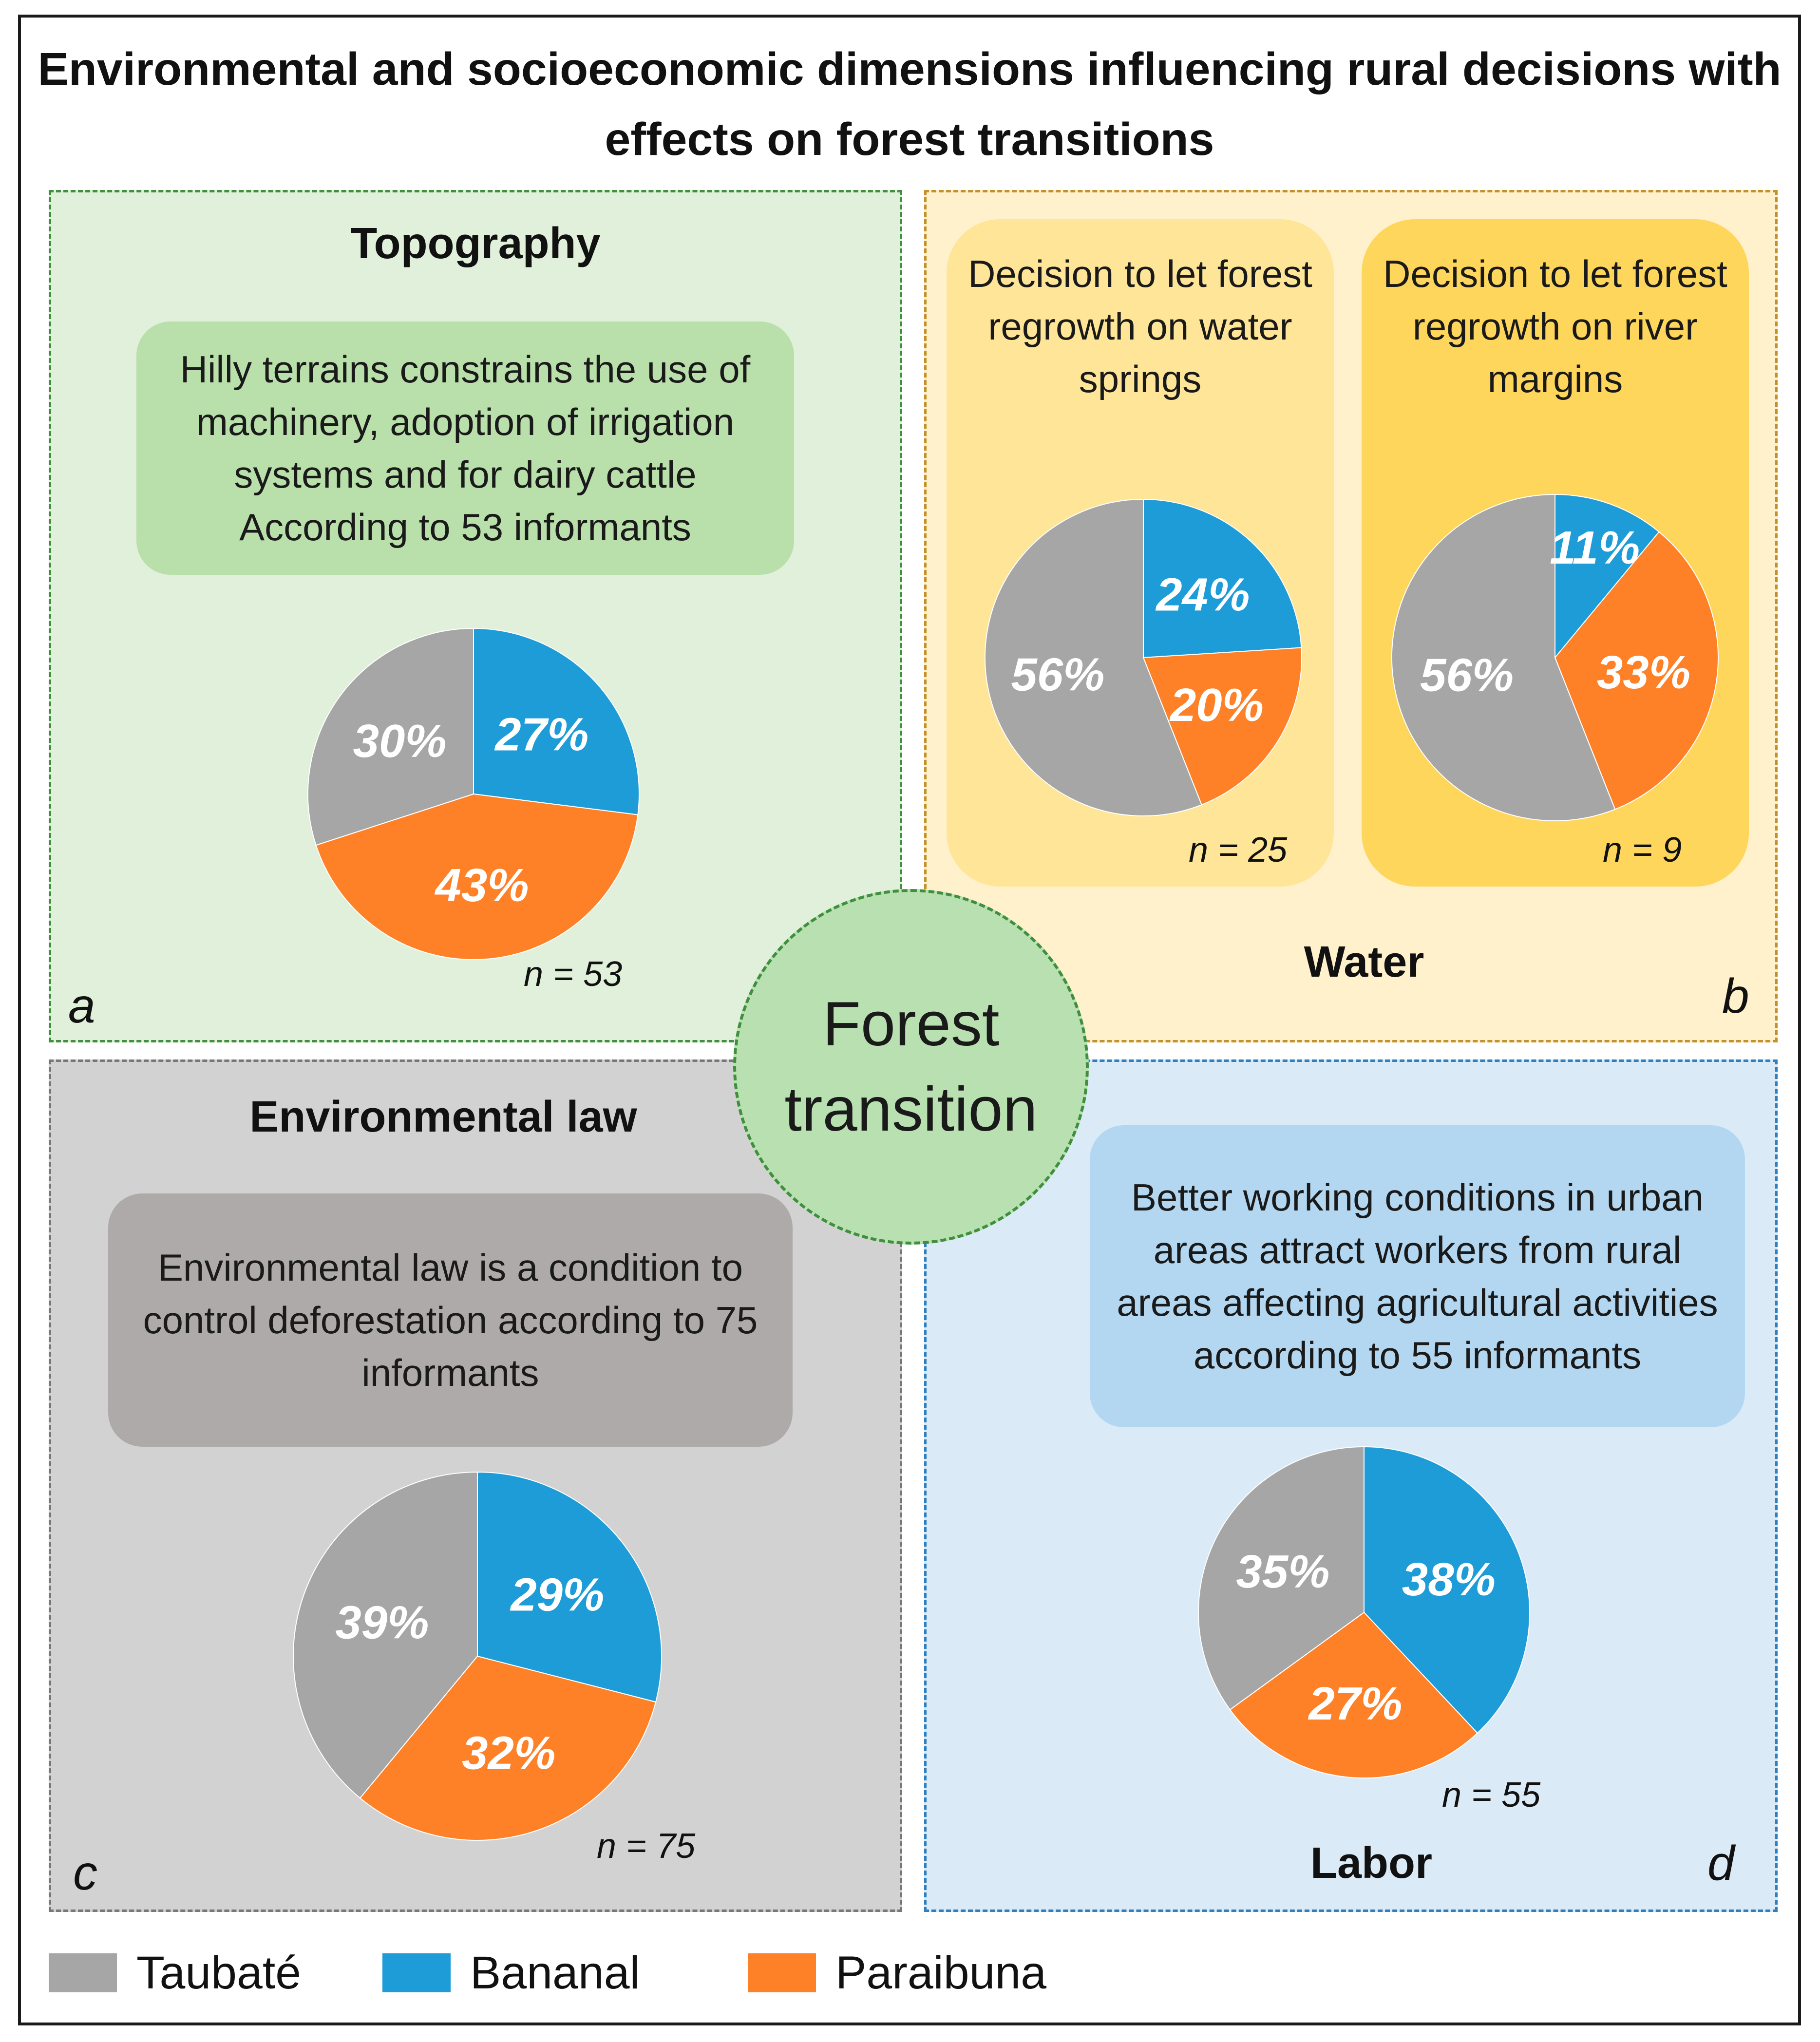 The width and height of the screenshot is (1820, 2042). What do you see at coordinates (911, 1067) in the screenshot?
I see `forest-transition-circle: Forest transition` at bounding box center [911, 1067].